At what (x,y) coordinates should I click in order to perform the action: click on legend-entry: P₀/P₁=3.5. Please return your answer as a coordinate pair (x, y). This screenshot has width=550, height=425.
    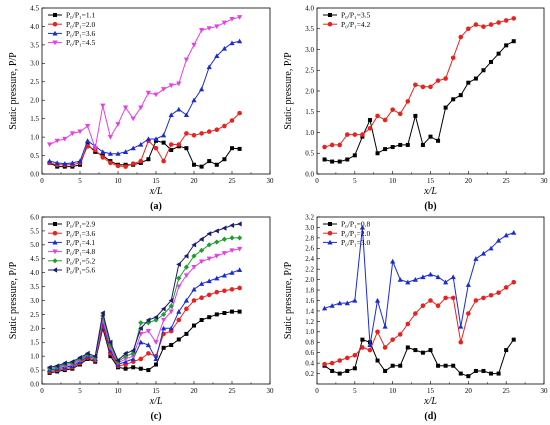
    Looking at the image, I should click on (356, 15).